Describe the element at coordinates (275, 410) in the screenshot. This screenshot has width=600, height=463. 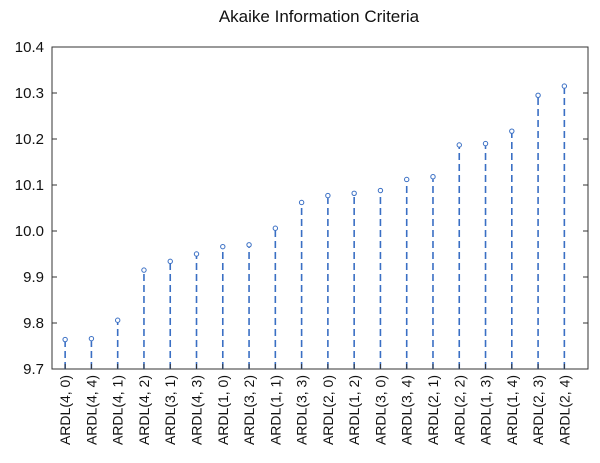
I see `x-category-label: ARDL(1, 1)` at that location.